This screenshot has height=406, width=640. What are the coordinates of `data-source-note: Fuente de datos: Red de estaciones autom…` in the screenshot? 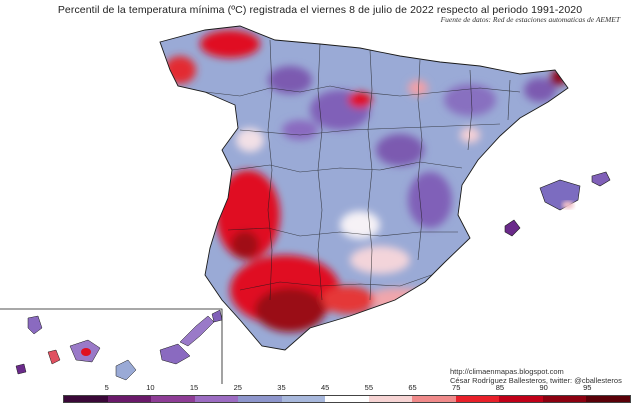 It's located at (530, 19).